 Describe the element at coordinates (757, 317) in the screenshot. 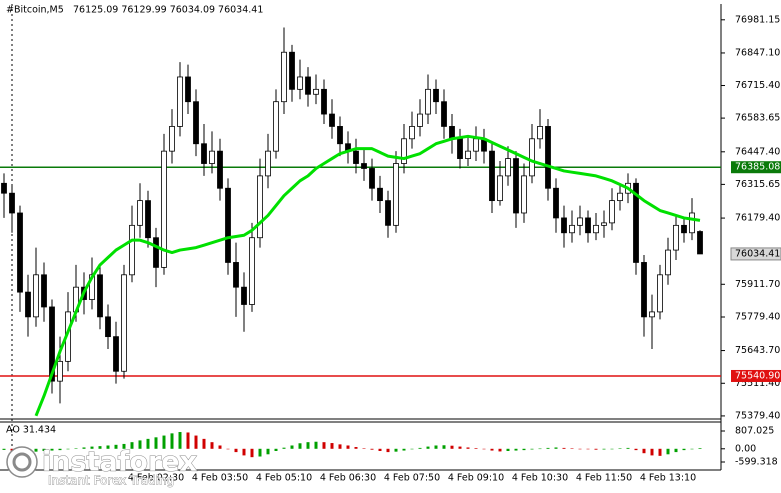

I see `y-tick-label: 75779.40` at that location.